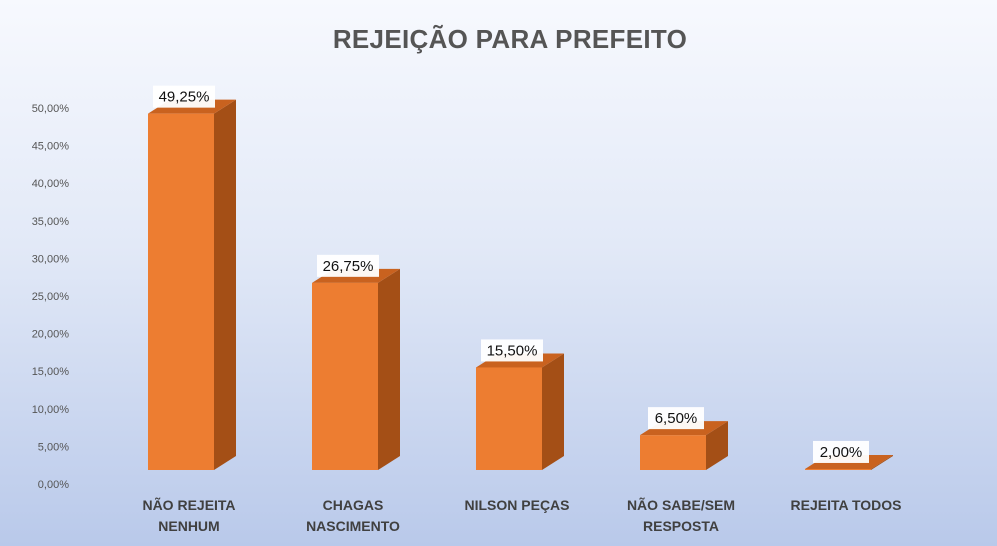  What do you see at coordinates (51, 147) in the screenshot?
I see `y-tick-label: 45,00%` at bounding box center [51, 147].